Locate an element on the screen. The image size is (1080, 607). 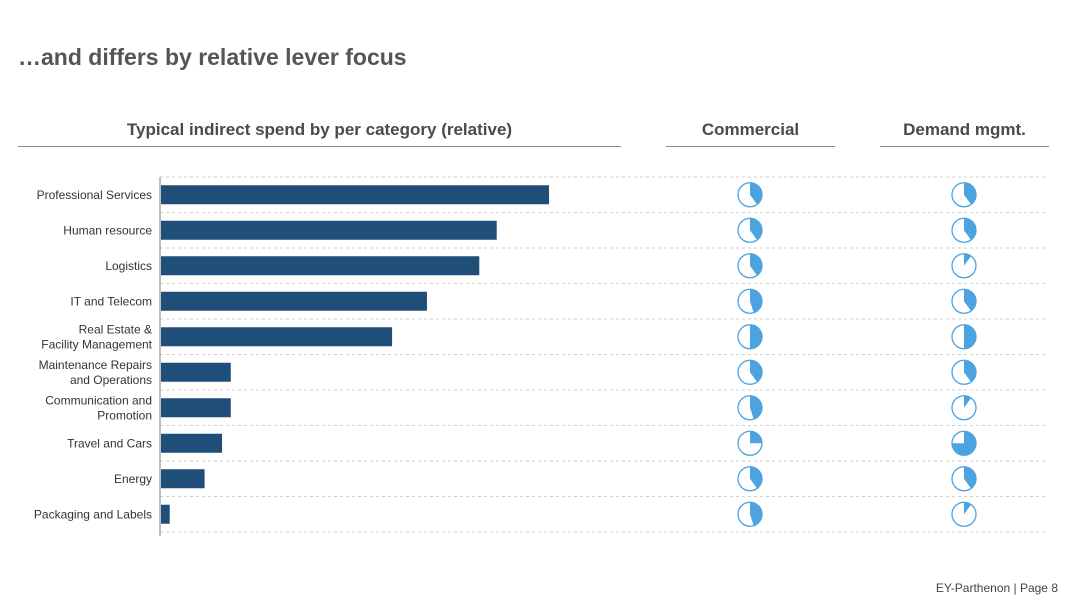
category-label: Packaging and Labels is located at coordinates (93, 514).